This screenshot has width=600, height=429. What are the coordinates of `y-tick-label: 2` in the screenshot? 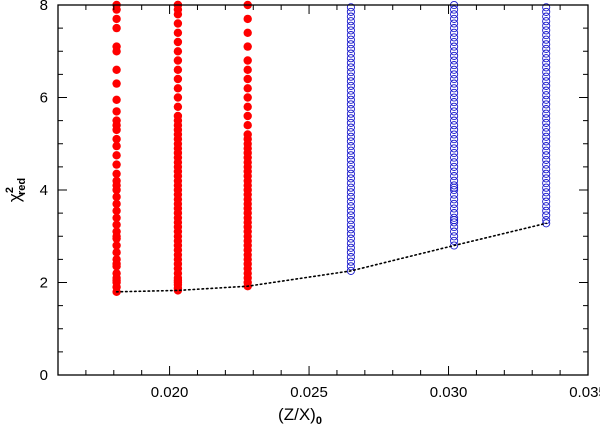 It's located at (44, 283).